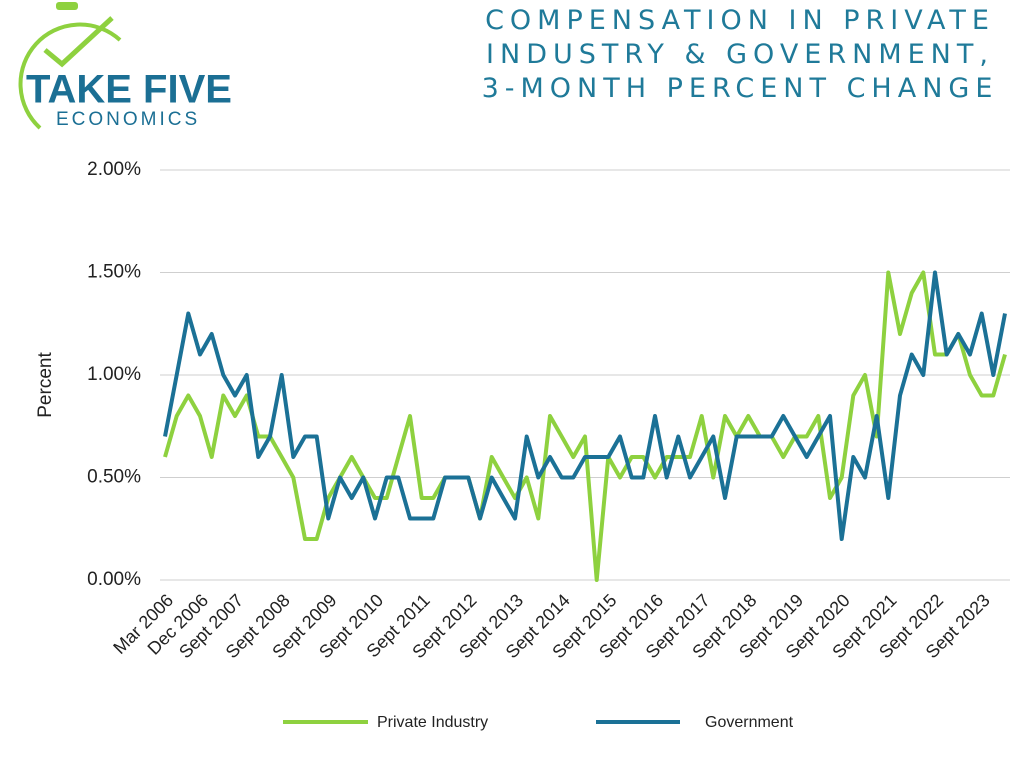 This screenshot has width=1024, height=768. What do you see at coordinates (125, 66) in the screenshot?
I see `logo: TAKE FIVE ECONOMICS` at bounding box center [125, 66].